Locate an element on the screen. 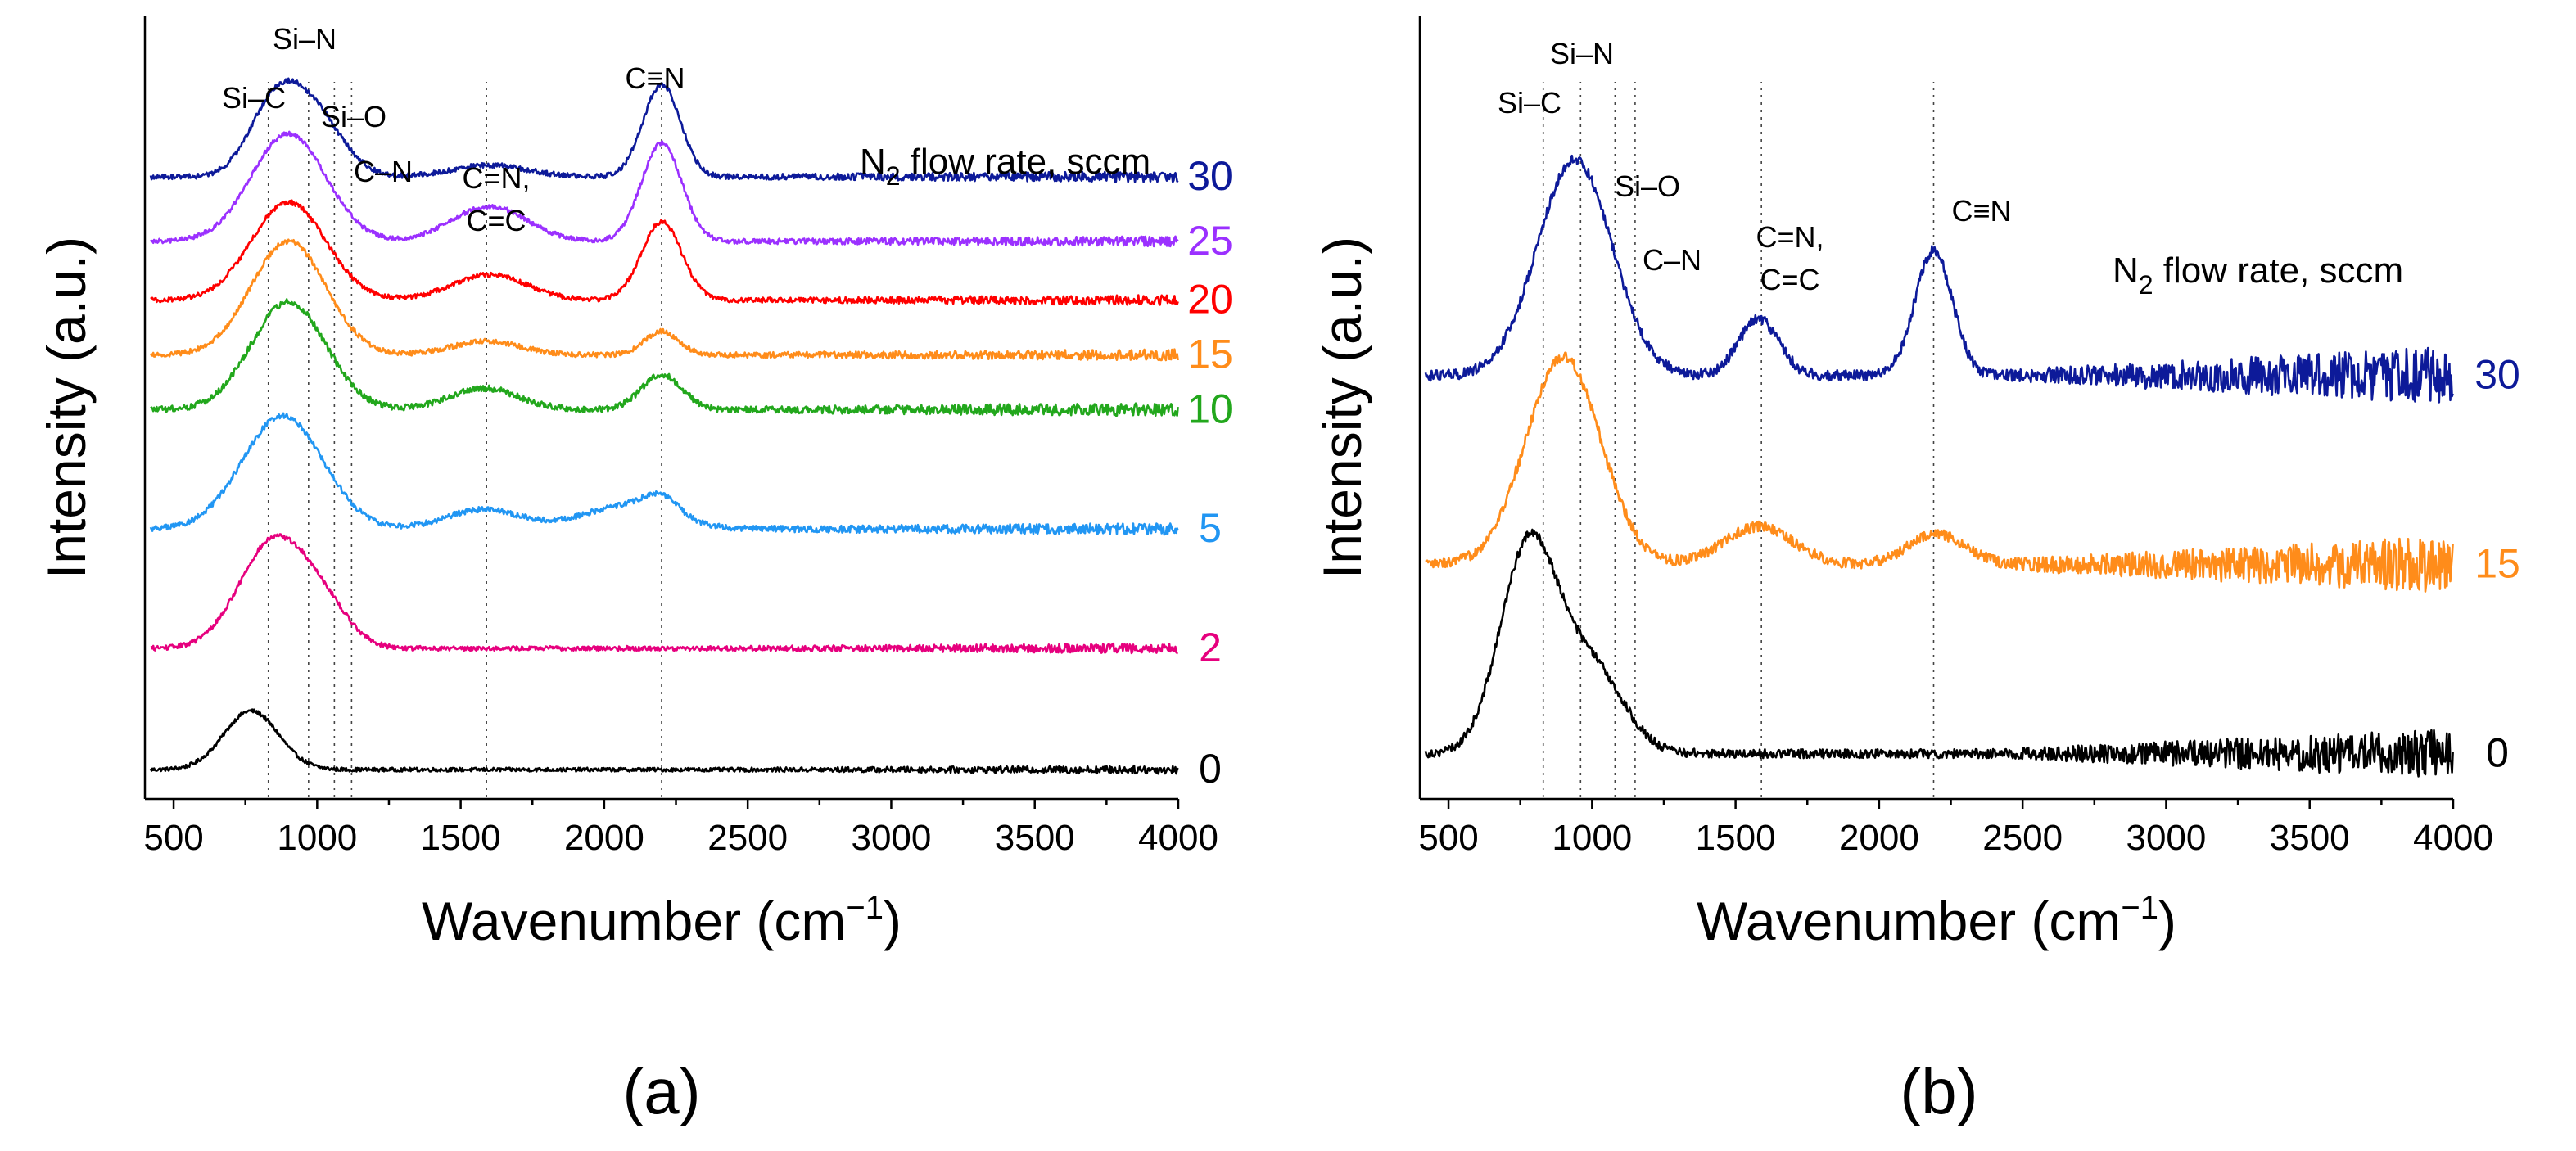 The width and height of the screenshot is (2576, 1151). series-label-25: 25 is located at coordinates (1210, 241).